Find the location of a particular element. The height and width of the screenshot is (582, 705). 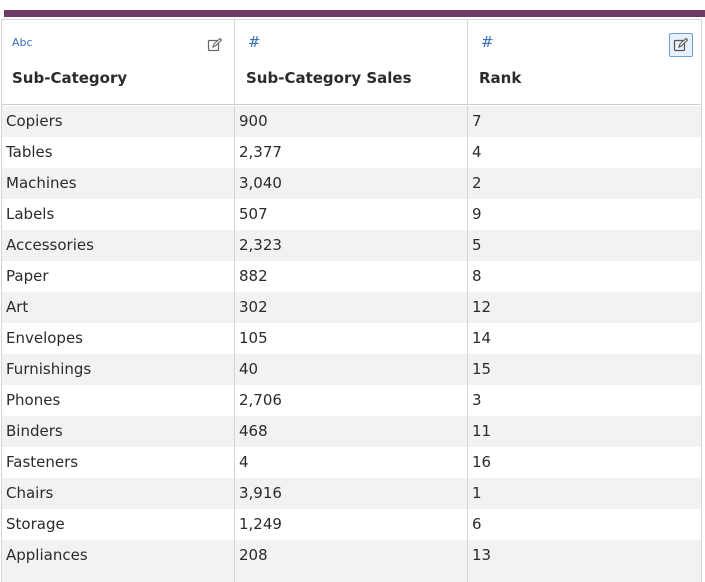

column-title: Sub-Category is located at coordinates (70, 78).